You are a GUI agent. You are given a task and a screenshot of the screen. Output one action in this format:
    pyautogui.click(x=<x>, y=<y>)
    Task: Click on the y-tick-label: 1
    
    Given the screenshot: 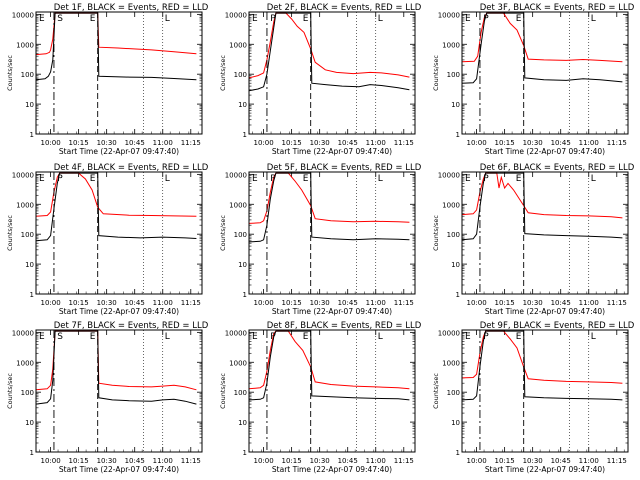 What is the action you would take?
    pyautogui.click(x=458, y=453)
    